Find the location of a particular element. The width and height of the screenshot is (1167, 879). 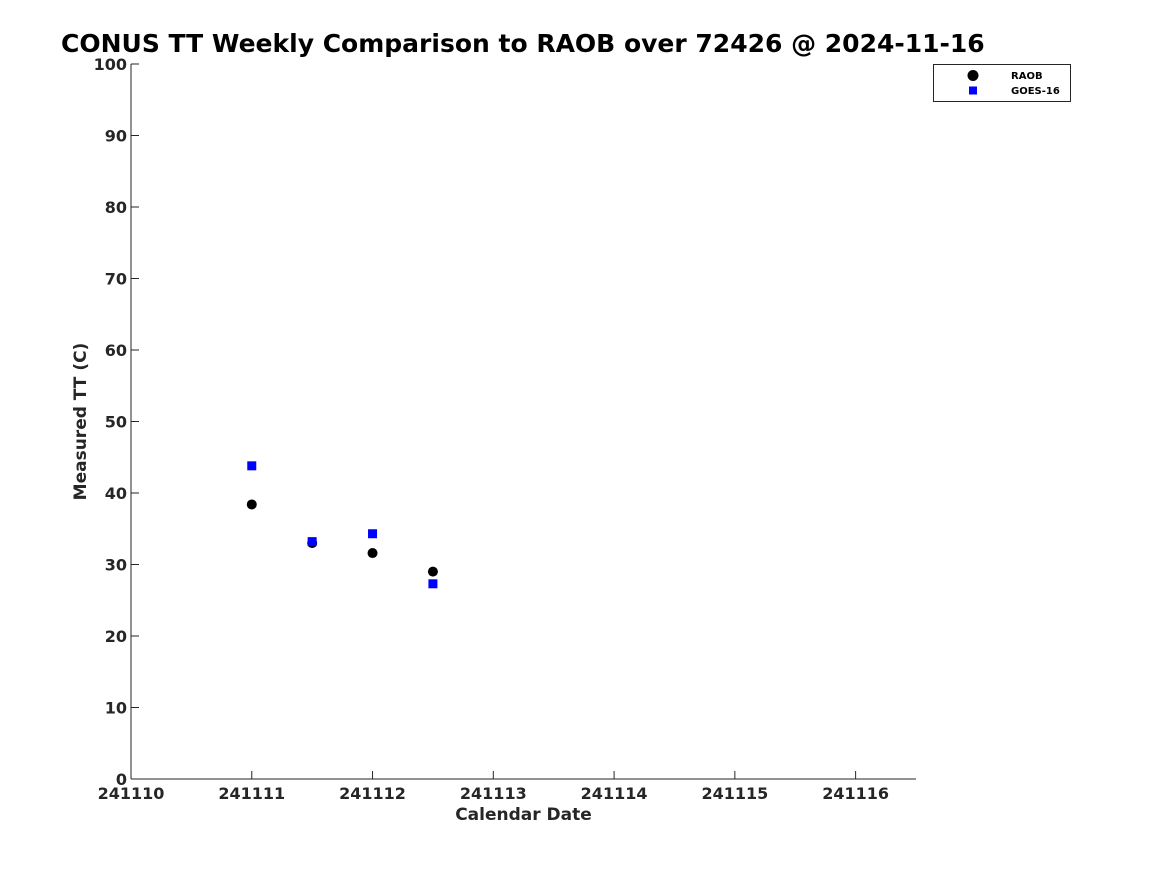

y-tick-label: 50 is located at coordinates (116, 422).